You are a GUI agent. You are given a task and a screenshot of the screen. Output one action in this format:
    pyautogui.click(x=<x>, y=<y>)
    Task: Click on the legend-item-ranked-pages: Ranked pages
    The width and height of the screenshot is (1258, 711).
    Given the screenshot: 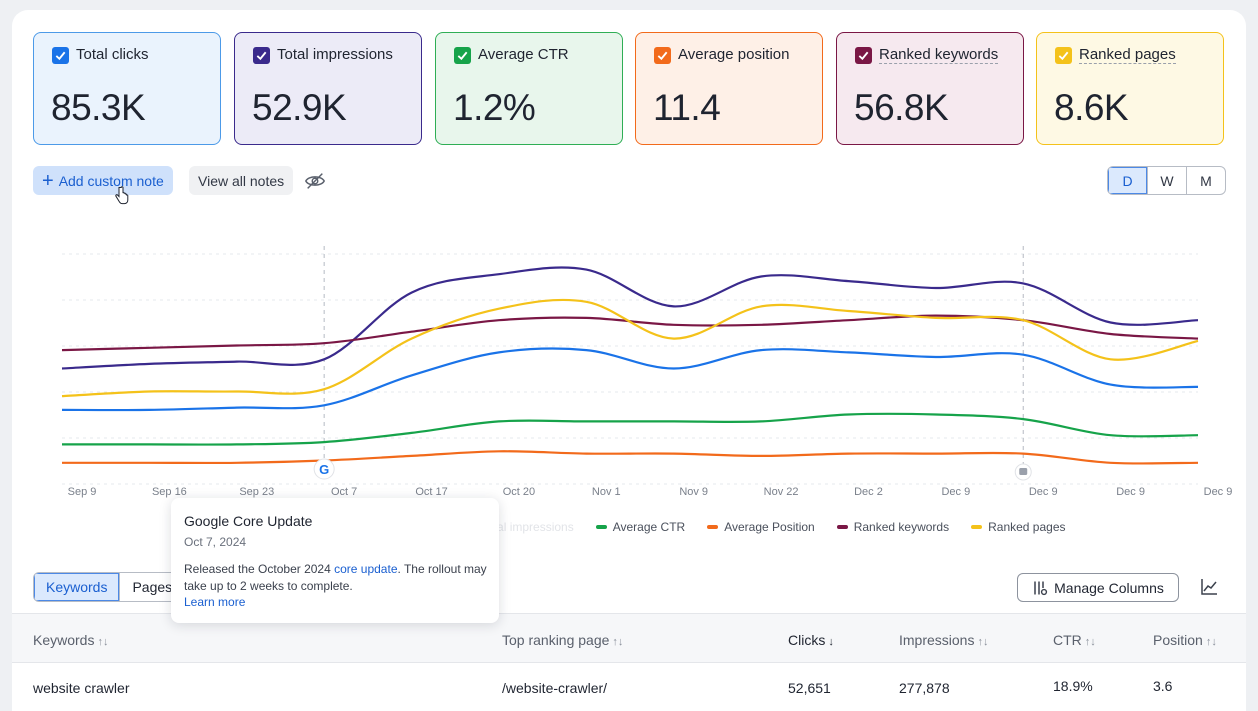 What is the action you would take?
    pyautogui.click(x=1018, y=527)
    